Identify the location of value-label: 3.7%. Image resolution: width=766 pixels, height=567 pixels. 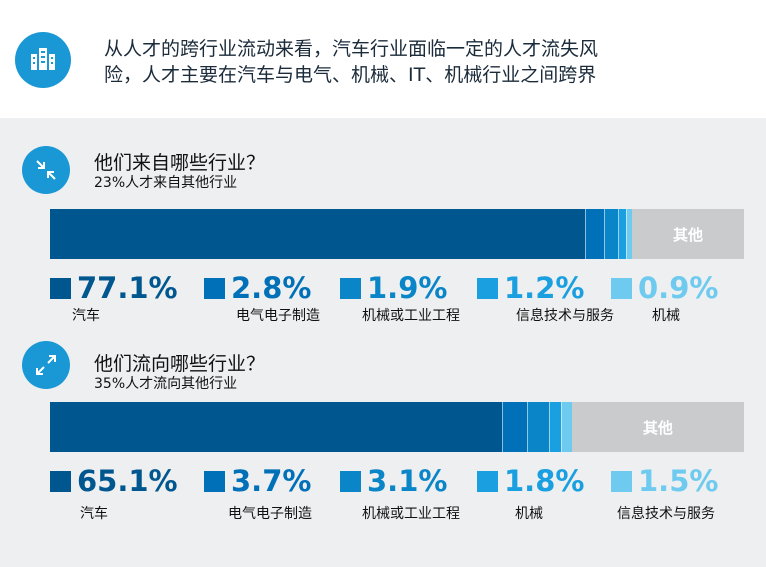
(271, 481).